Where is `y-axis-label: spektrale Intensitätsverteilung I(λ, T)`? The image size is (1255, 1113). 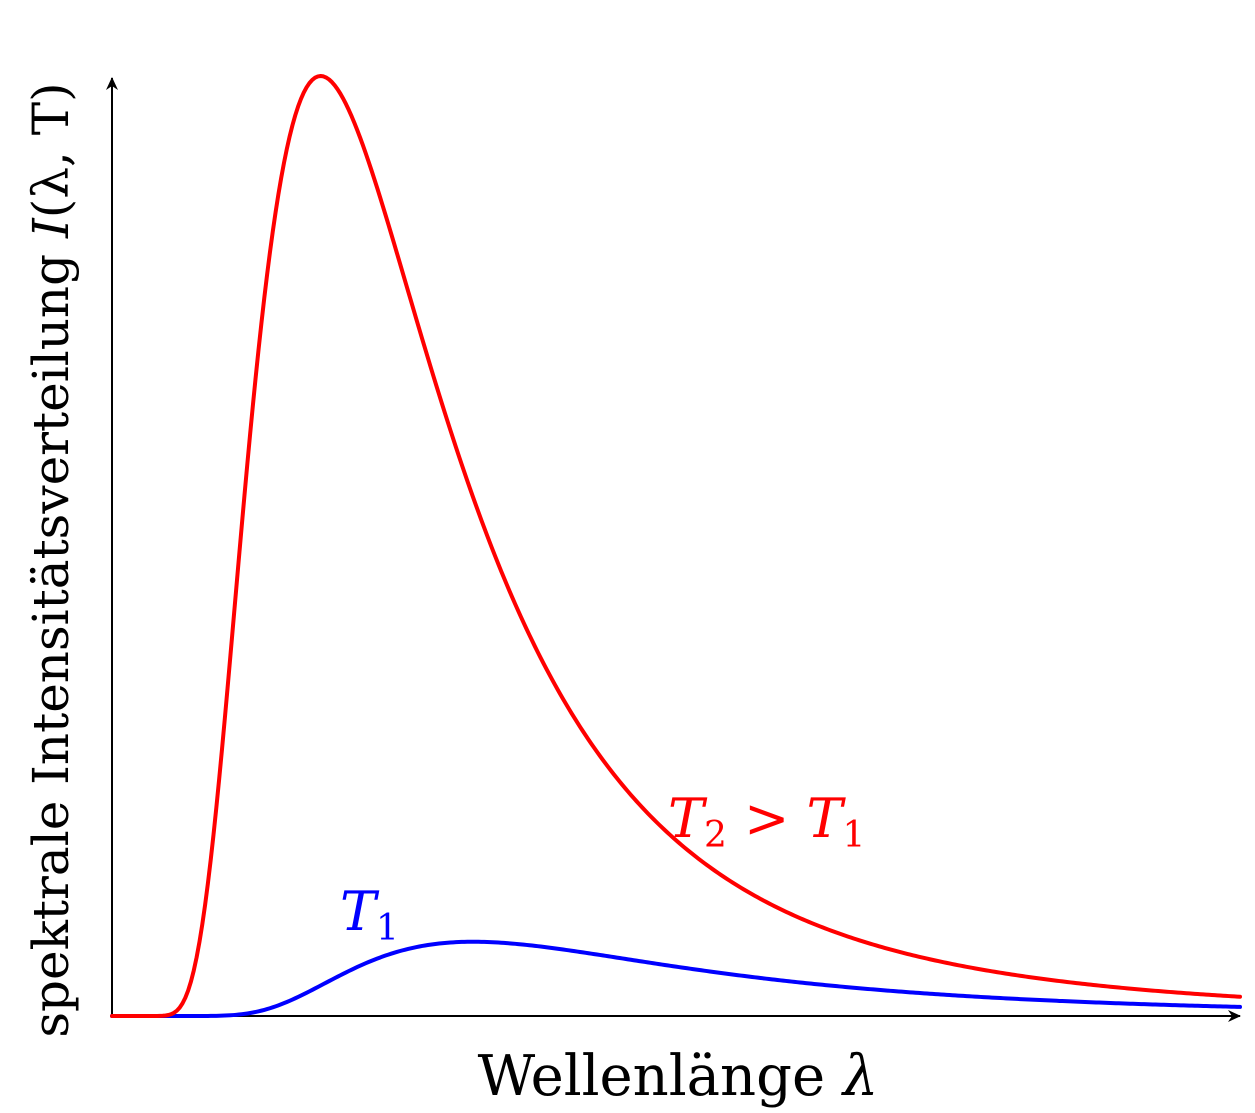 y-axis-label: spektrale Intensitätsverteilung I(λ, T) is located at coordinates (51, 559).